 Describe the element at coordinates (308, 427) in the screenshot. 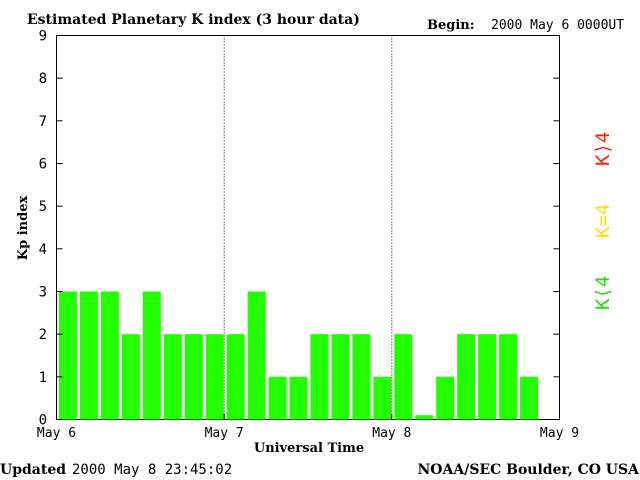

I see `x-axis-ticks: May 6 May 7 May 8 May 9` at that location.